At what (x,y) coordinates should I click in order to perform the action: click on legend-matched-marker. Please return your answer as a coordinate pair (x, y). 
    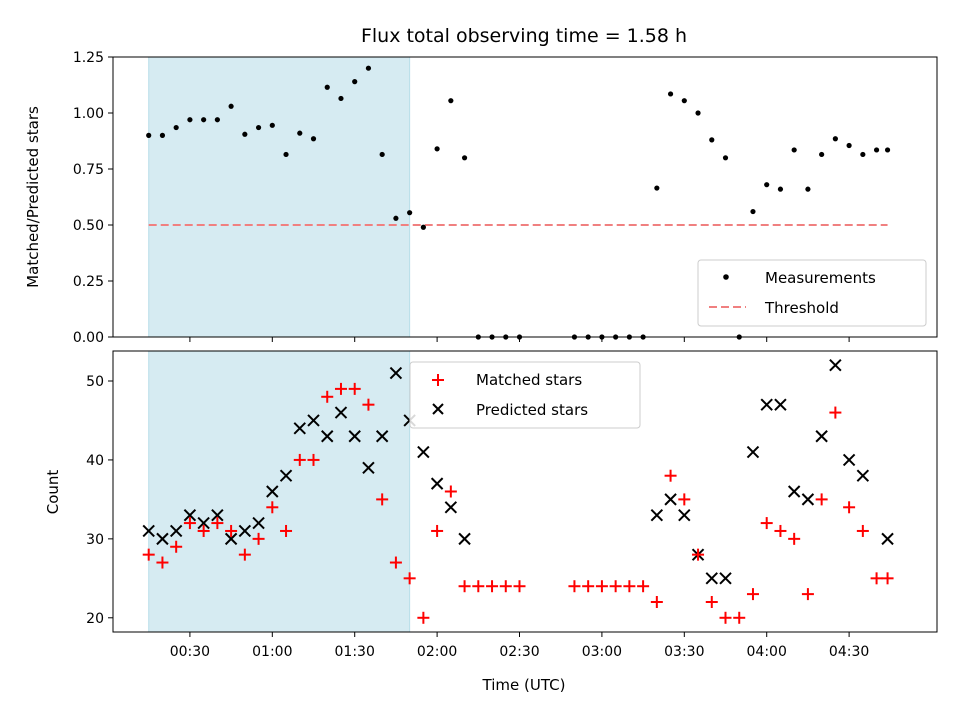
    Looking at the image, I should click on (438, 380).